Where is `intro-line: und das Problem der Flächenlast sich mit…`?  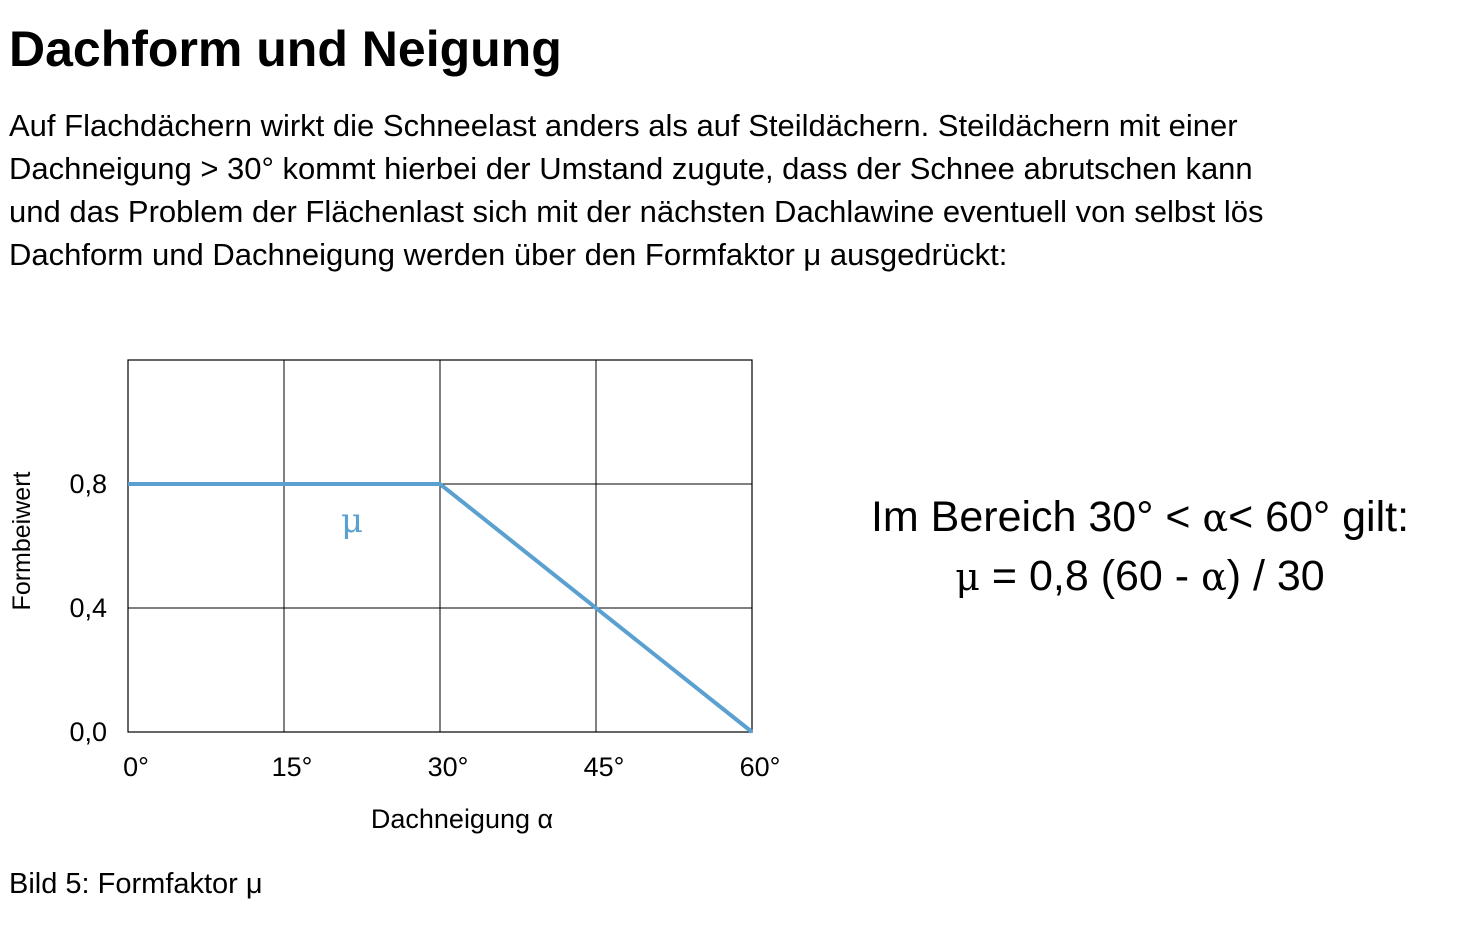
intro-line: und das Problem der Flächenlast sich mit… is located at coordinates (636, 211).